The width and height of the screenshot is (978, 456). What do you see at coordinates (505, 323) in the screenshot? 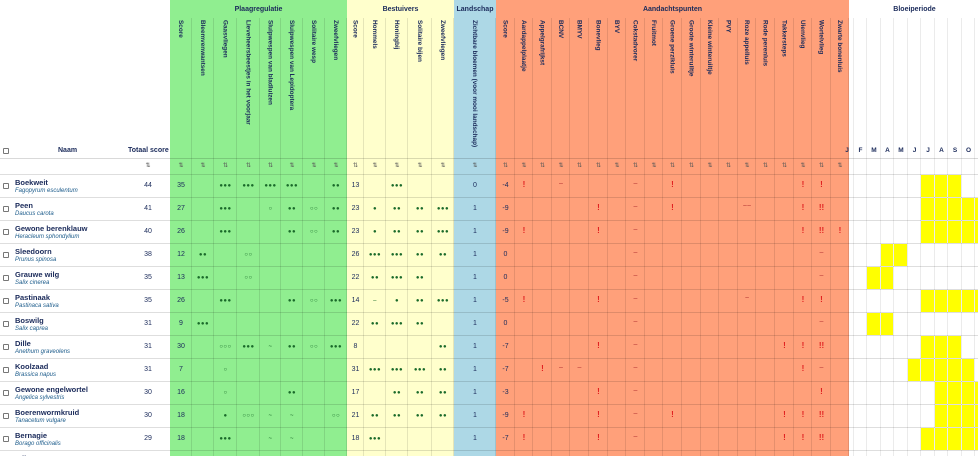
I see `aandacht-score: 0` at bounding box center [505, 323].